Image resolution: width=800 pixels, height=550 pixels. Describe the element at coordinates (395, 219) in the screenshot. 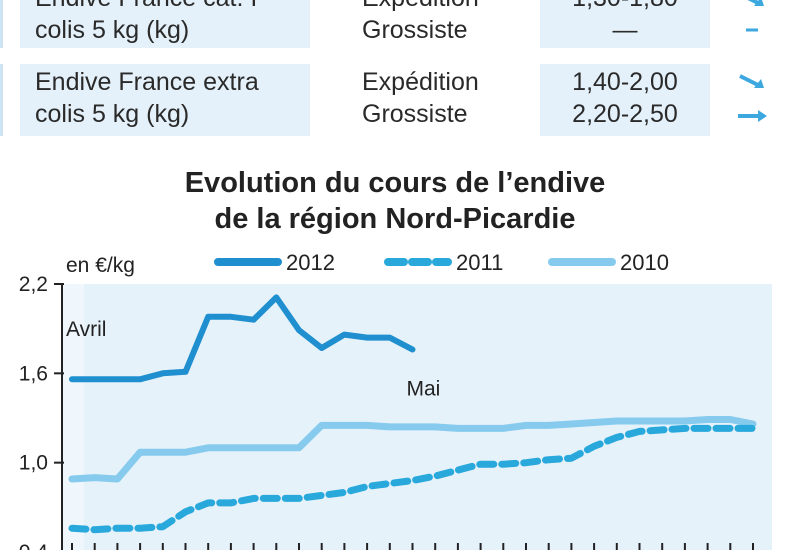

I see `chart-title-line2: de la région Nord-Picardie` at that location.